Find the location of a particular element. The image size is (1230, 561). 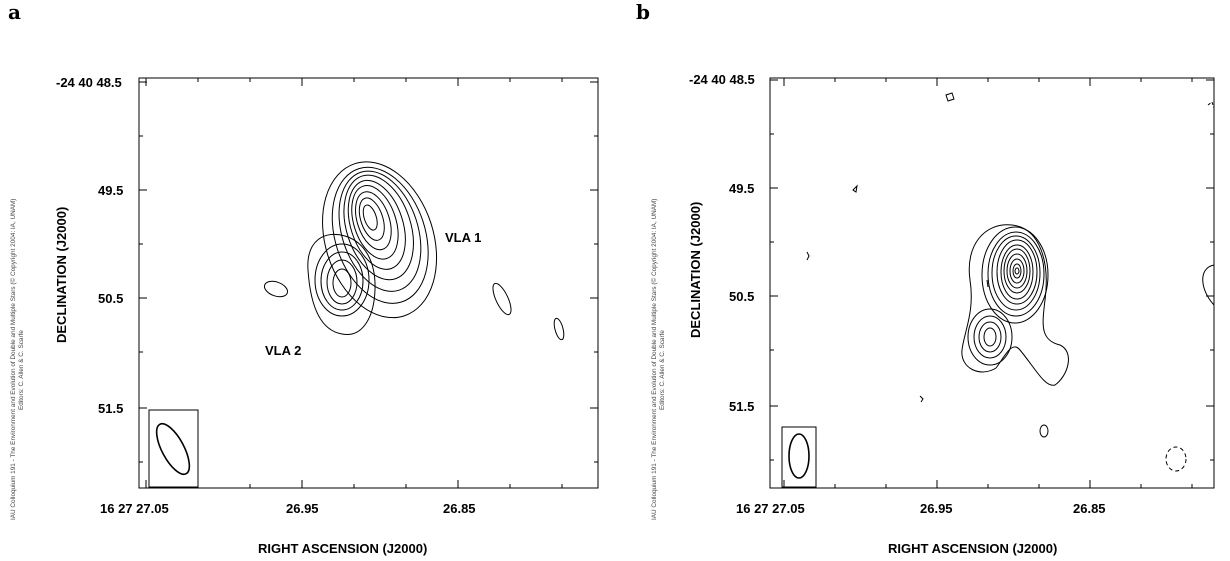

panel-b-beam-ellipse is located at coordinates (799, 456).